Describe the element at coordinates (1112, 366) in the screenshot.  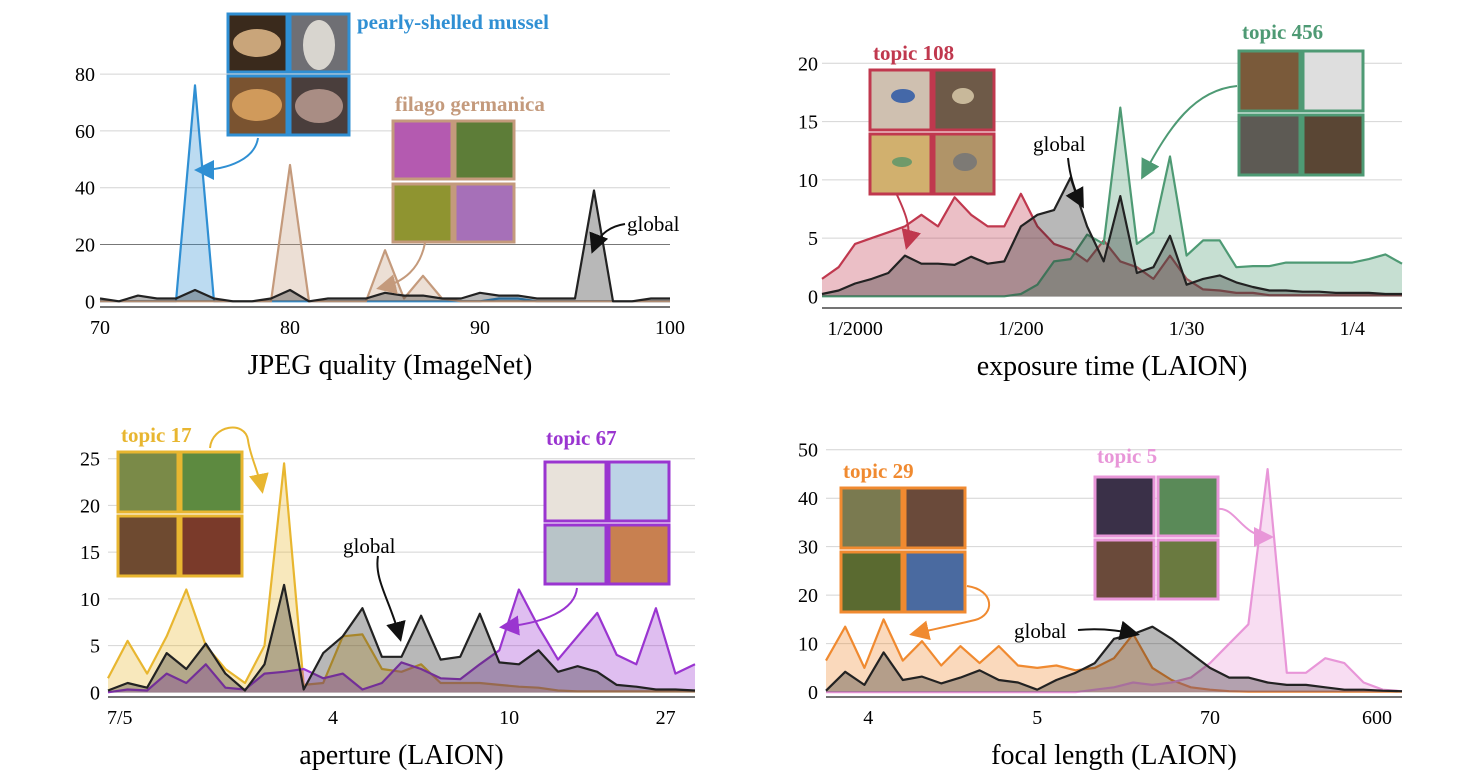
I see `x-axis-label: exposure time (LAION)` at that location.